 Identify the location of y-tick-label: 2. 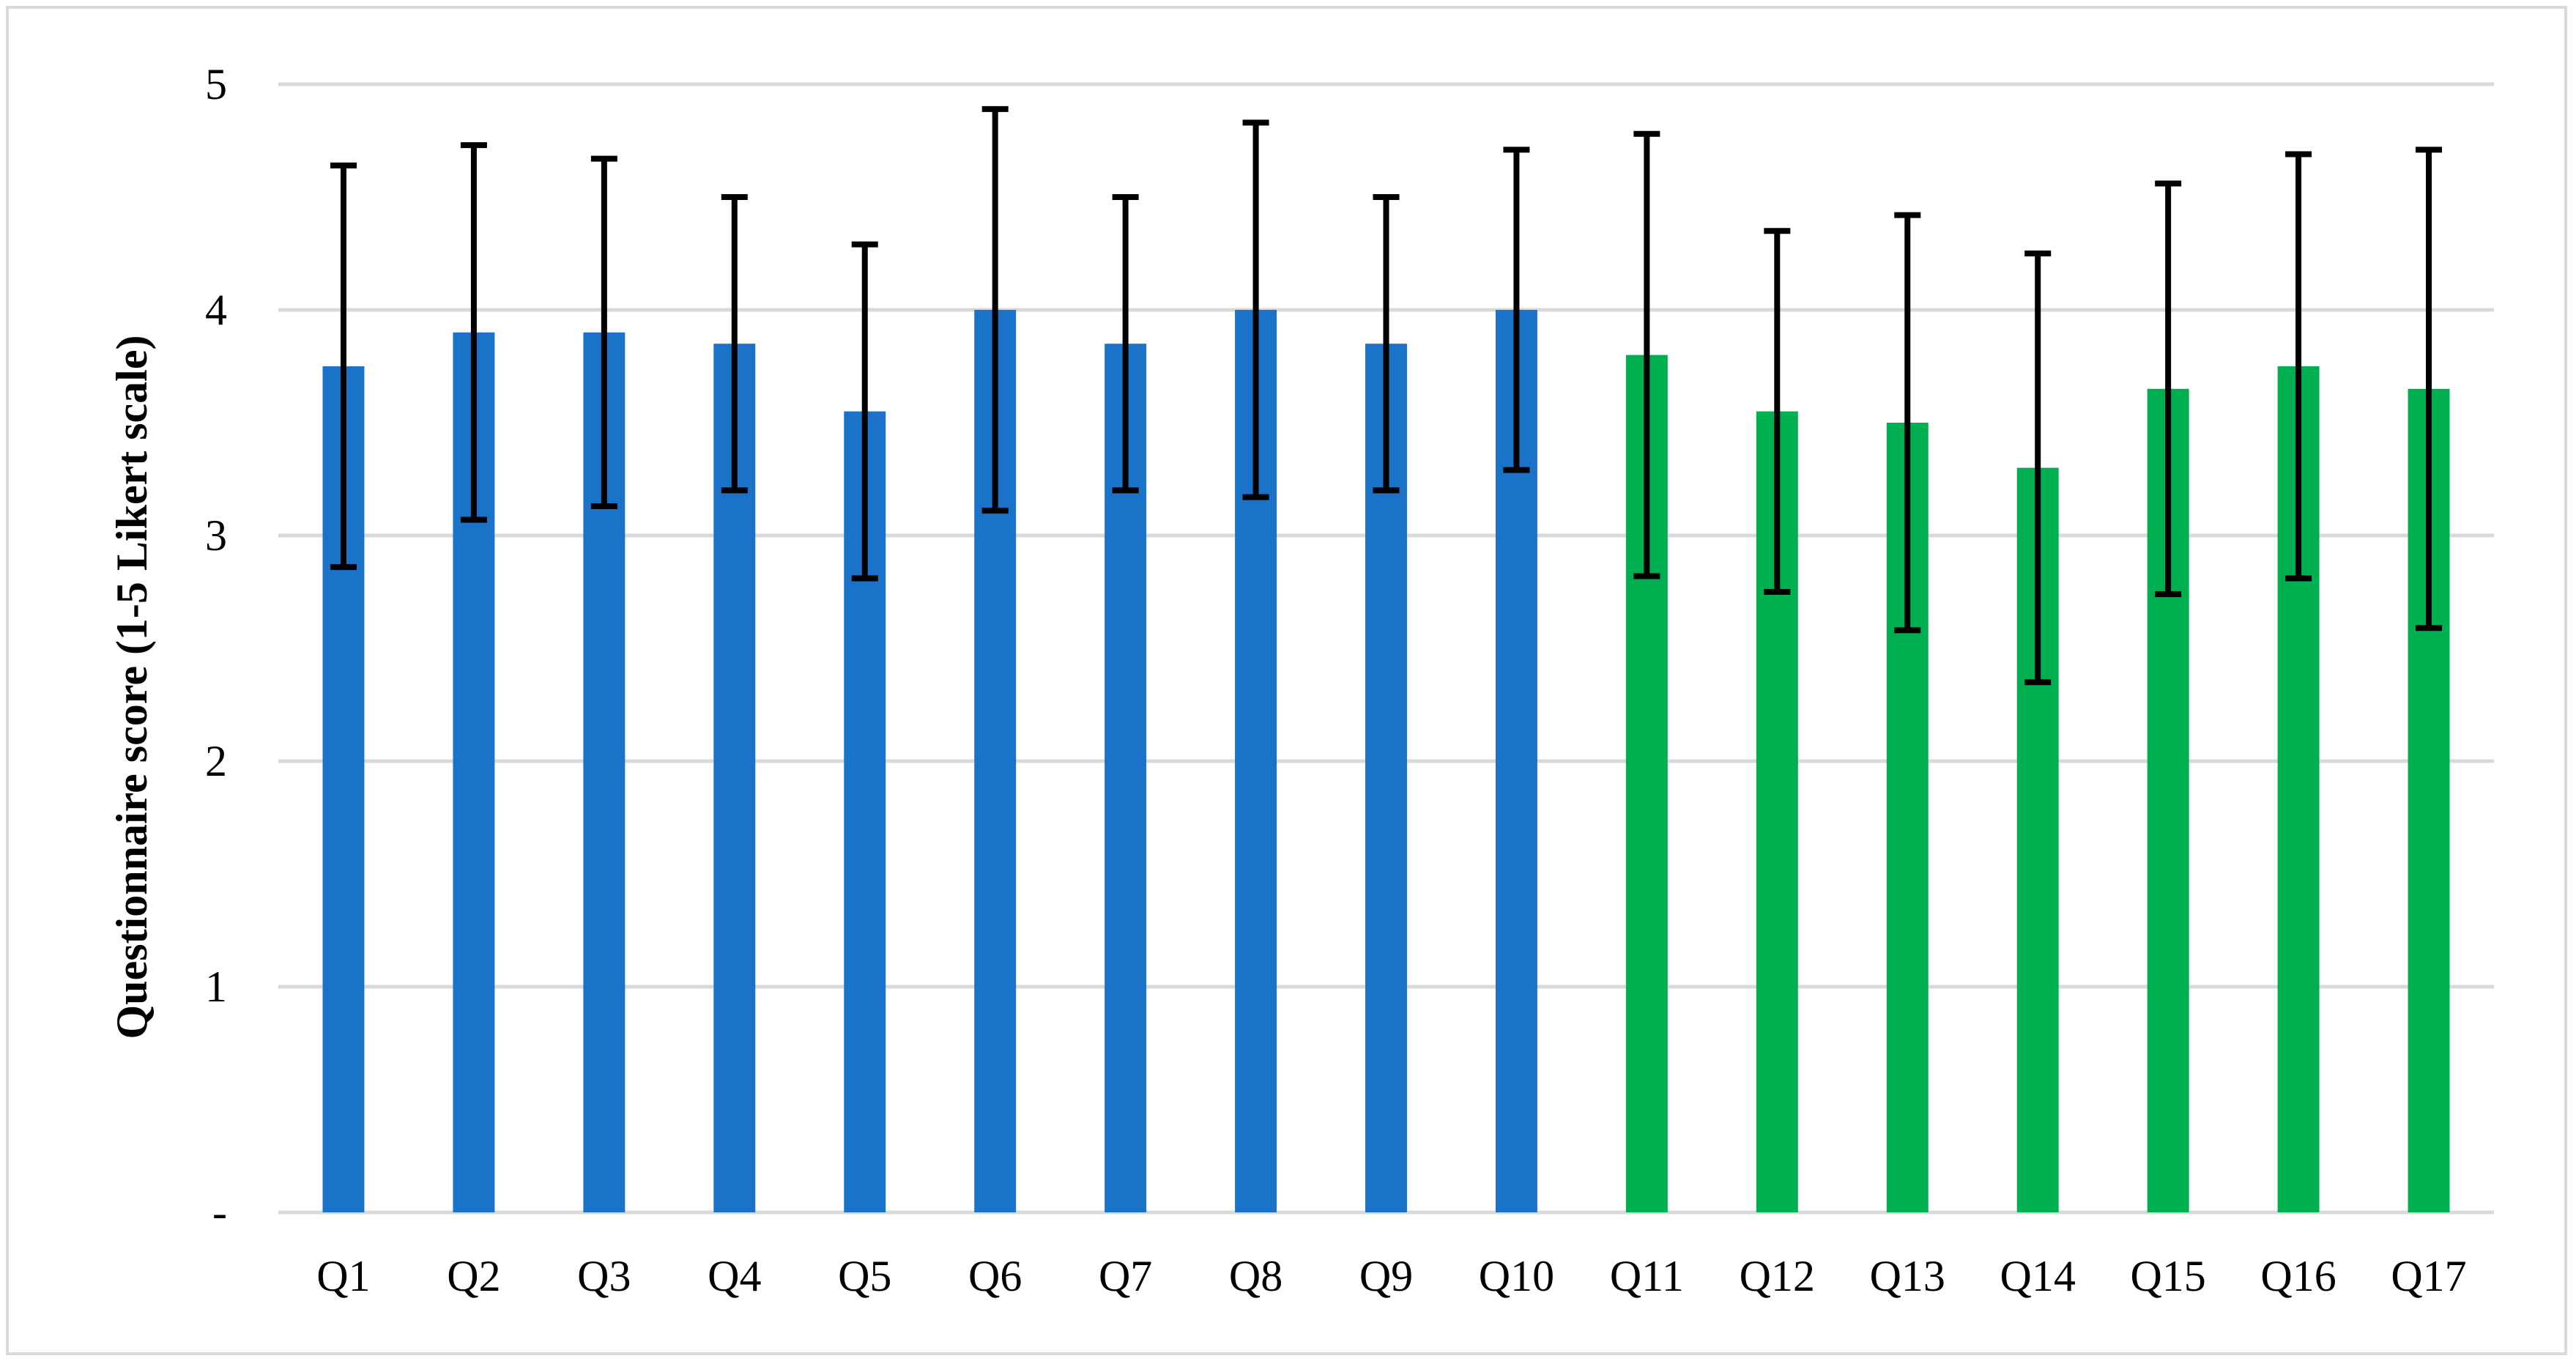
(216, 761).